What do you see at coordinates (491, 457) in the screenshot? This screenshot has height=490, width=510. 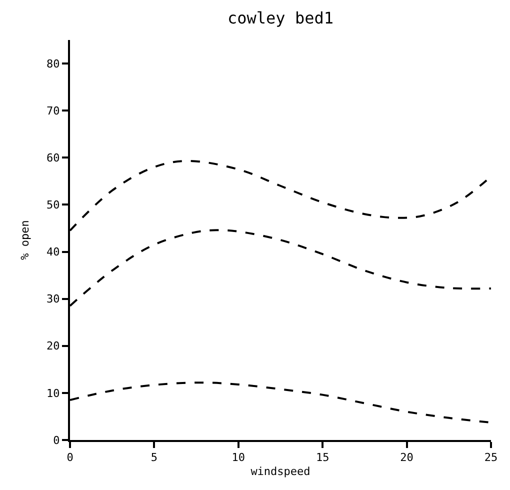 I see `x-tick-label: 25` at bounding box center [491, 457].